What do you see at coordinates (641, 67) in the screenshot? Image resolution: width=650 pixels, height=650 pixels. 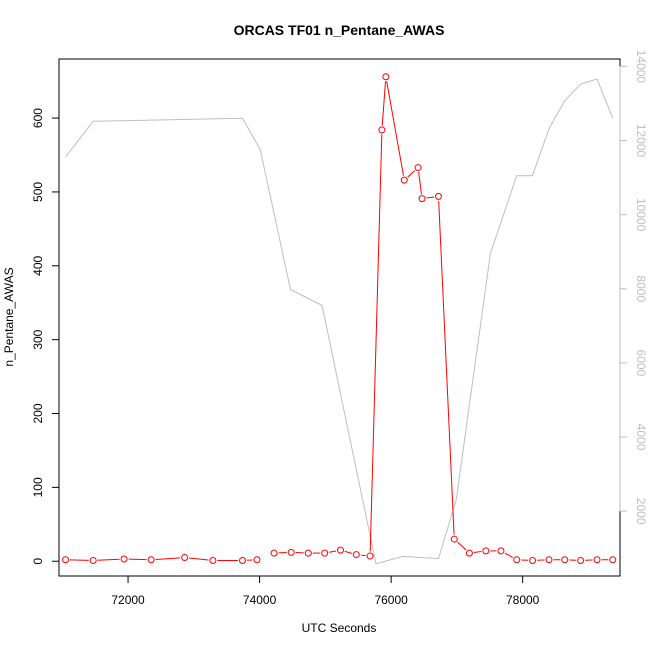 I see `y2-tick-label: 14000` at bounding box center [641, 67].